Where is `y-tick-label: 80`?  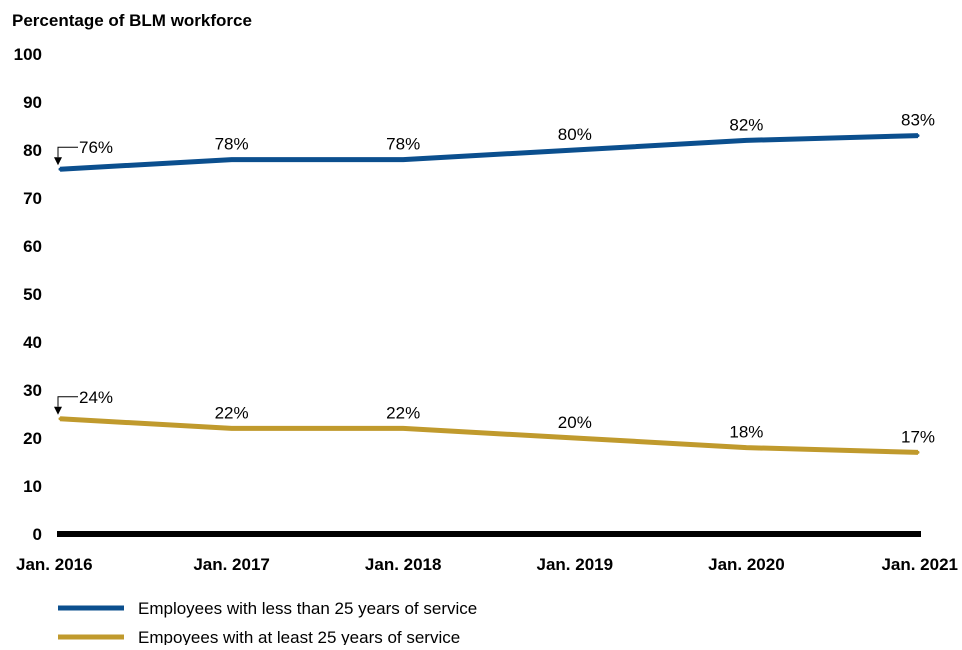
y-tick-label: 80 is located at coordinates (32, 150).